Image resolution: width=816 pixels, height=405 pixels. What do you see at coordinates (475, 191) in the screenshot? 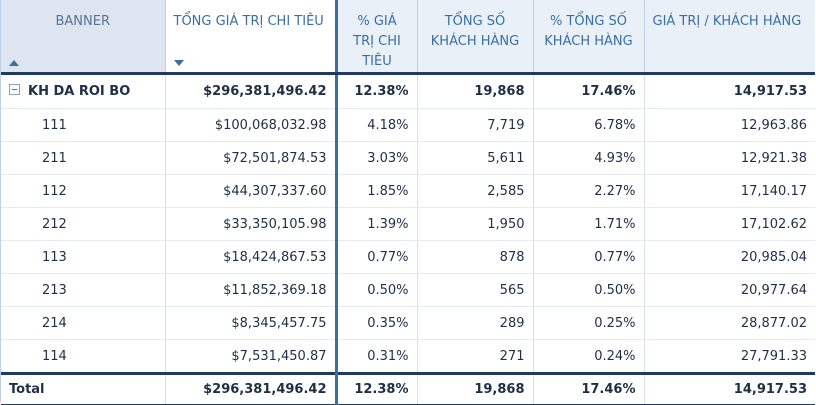
I see `cell-tong-so-kh: 2,585` at bounding box center [475, 191].